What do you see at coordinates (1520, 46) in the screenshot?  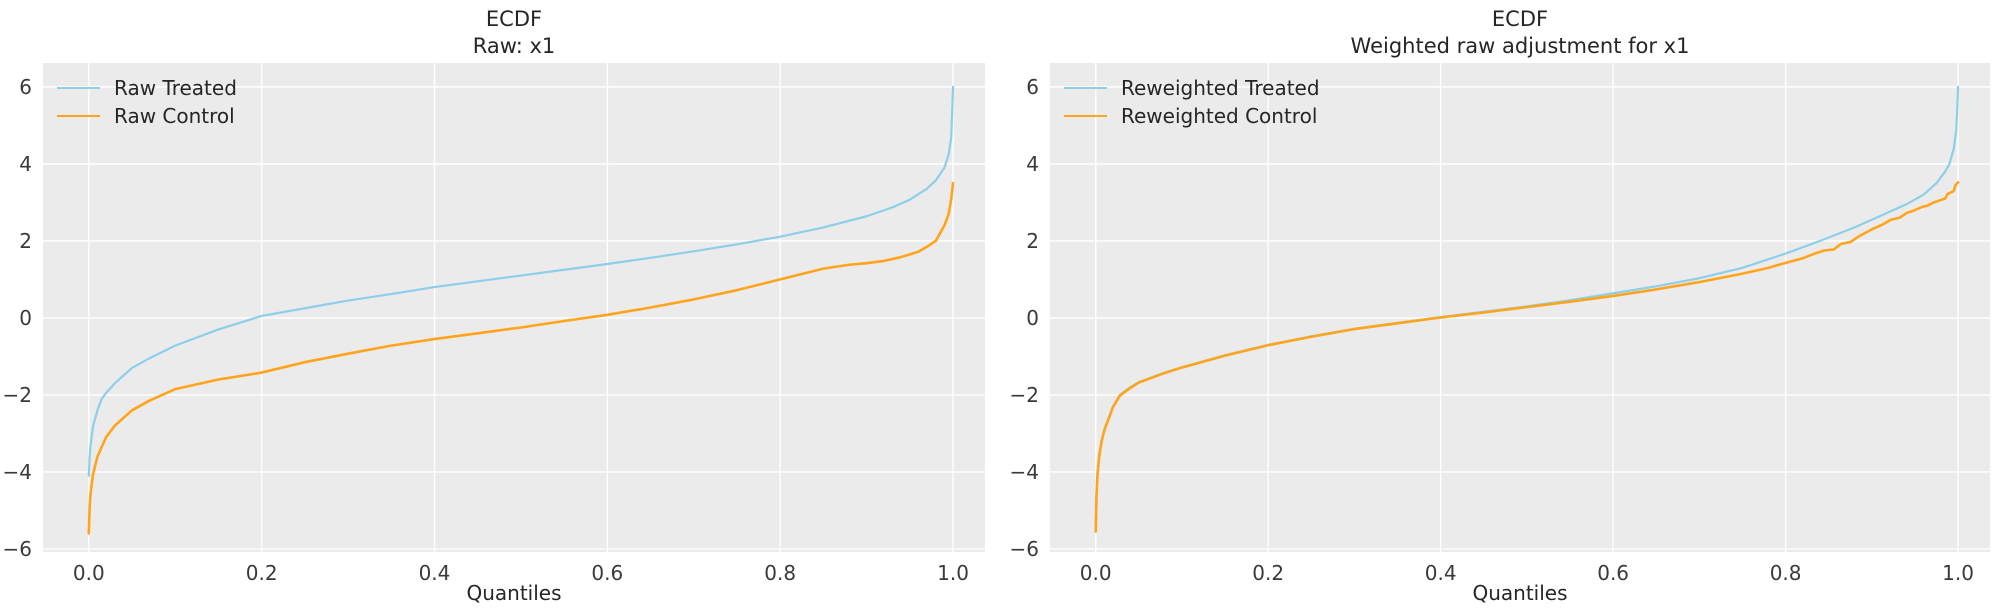 I see `title-line-2: Weighted raw adjustment for x1` at bounding box center [1520, 46].